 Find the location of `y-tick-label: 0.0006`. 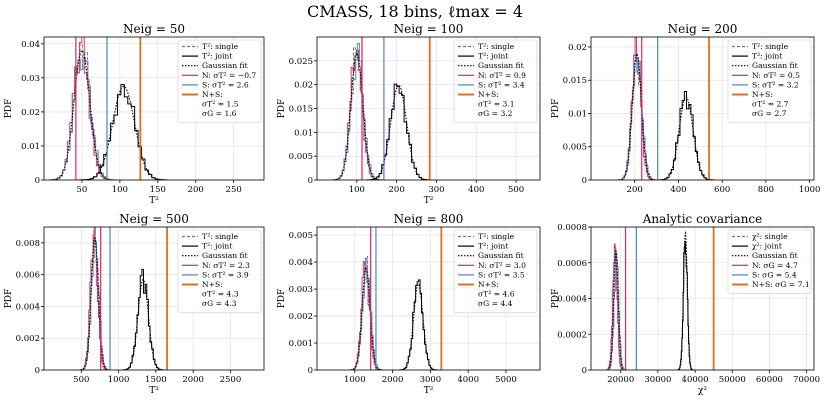

y-tick-label: 0.0006 is located at coordinates (572, 264).